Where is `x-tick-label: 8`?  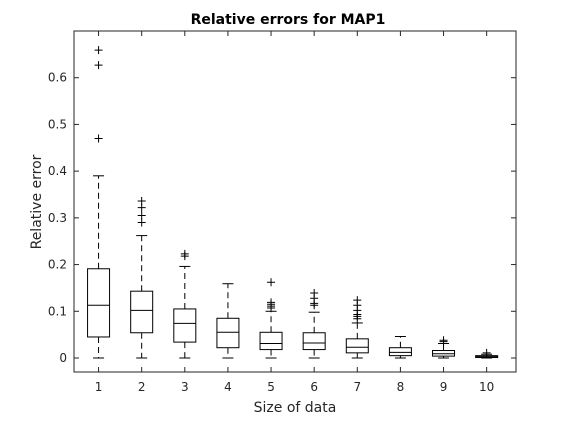
x-tick-label: 8 is located at coordinates (401, 387).